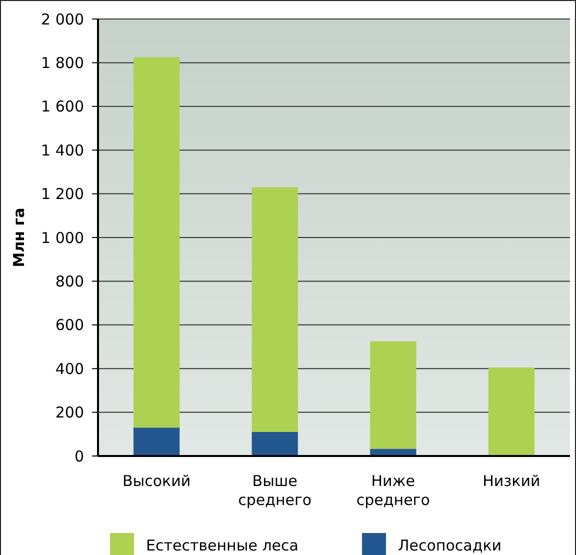 This screenshot has width=576, height=555. Describe the element at coordinates (69, 413) in the screenshot. I see `y-tick-label: 200` at that location.